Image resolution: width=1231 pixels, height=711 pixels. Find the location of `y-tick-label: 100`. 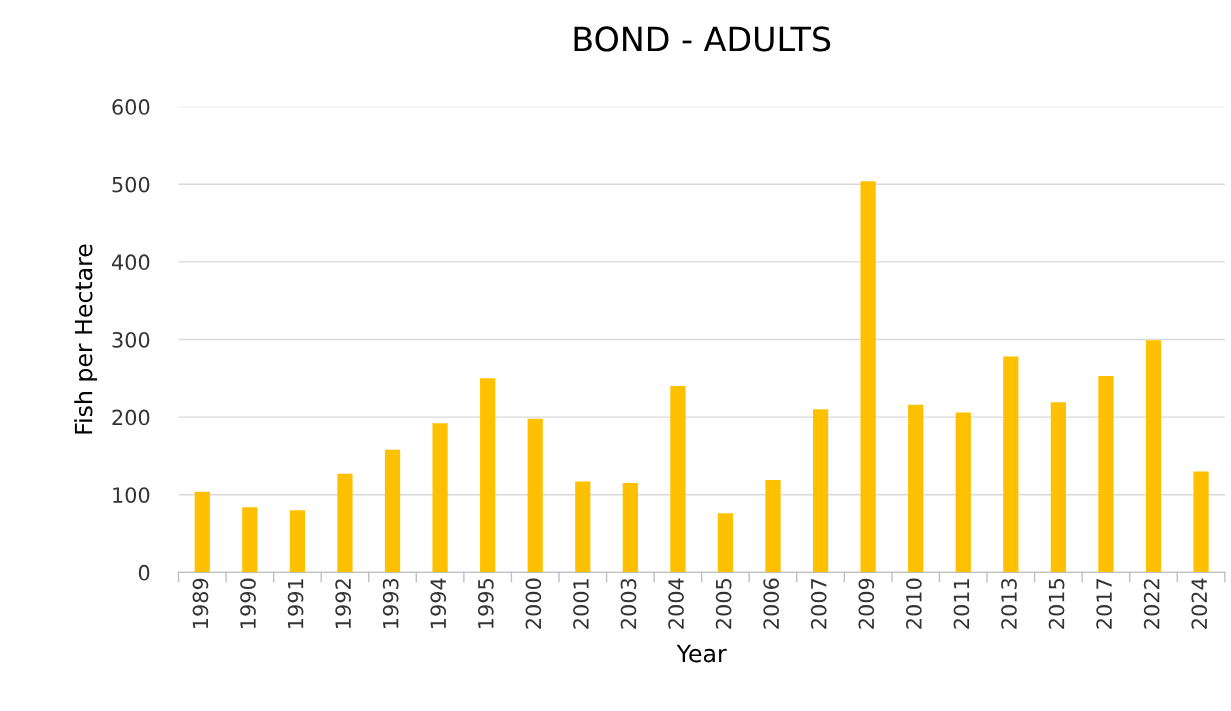

y-tick-label: 100 is located at coordinates (131, 495).